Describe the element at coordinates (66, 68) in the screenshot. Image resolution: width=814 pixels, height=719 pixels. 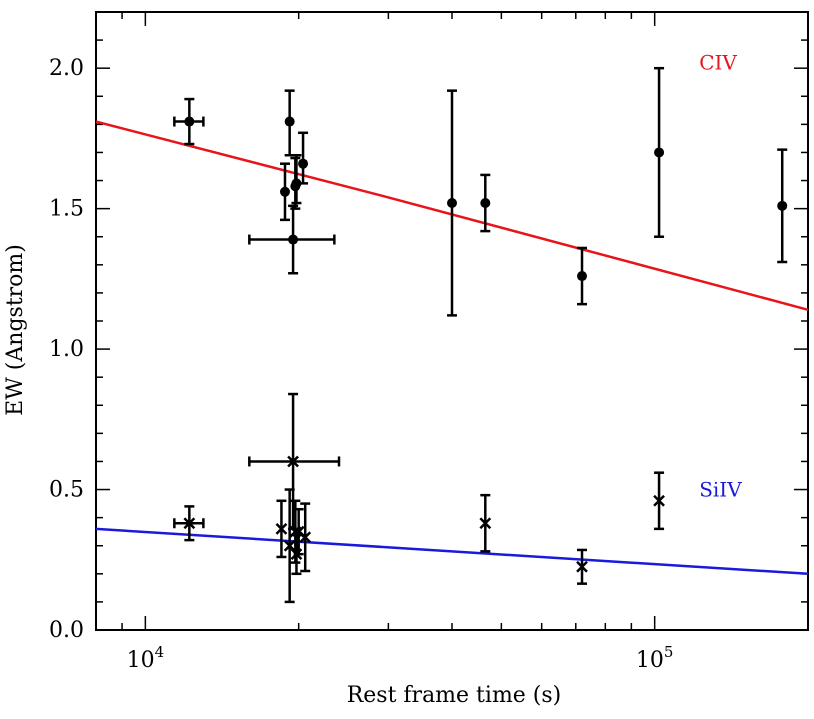
I see `y-tick-label: 2.0` at that location.